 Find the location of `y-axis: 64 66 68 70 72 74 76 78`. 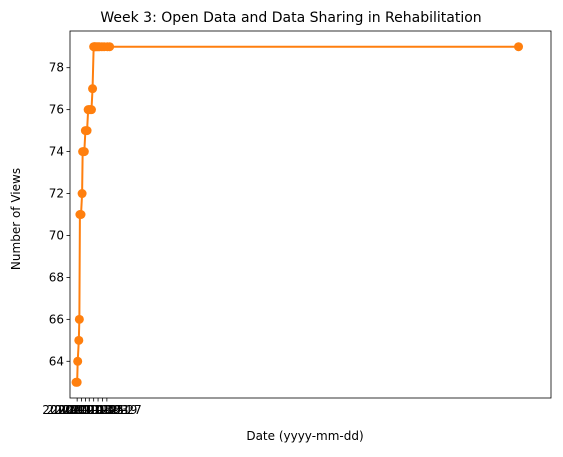

y-axis: 64 66 68 70 72 74 76 78 is located at coordinates (59, 214).